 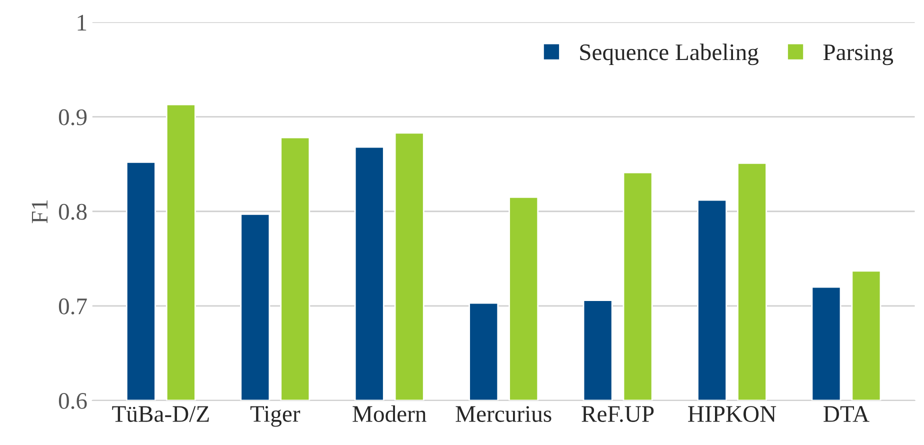 I want to click on y-tick-label: 0.8, so click(x=72, y=212).